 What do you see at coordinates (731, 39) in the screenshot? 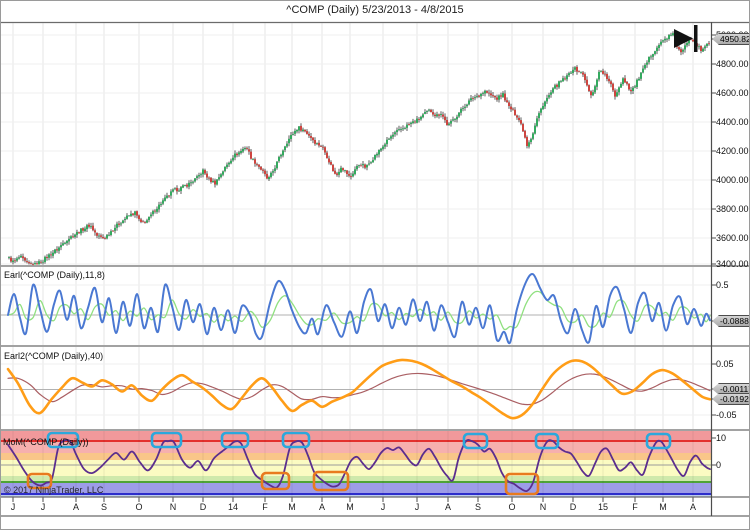
I see `last-price-badge: 4950.82` at bounding box center [731, 39].